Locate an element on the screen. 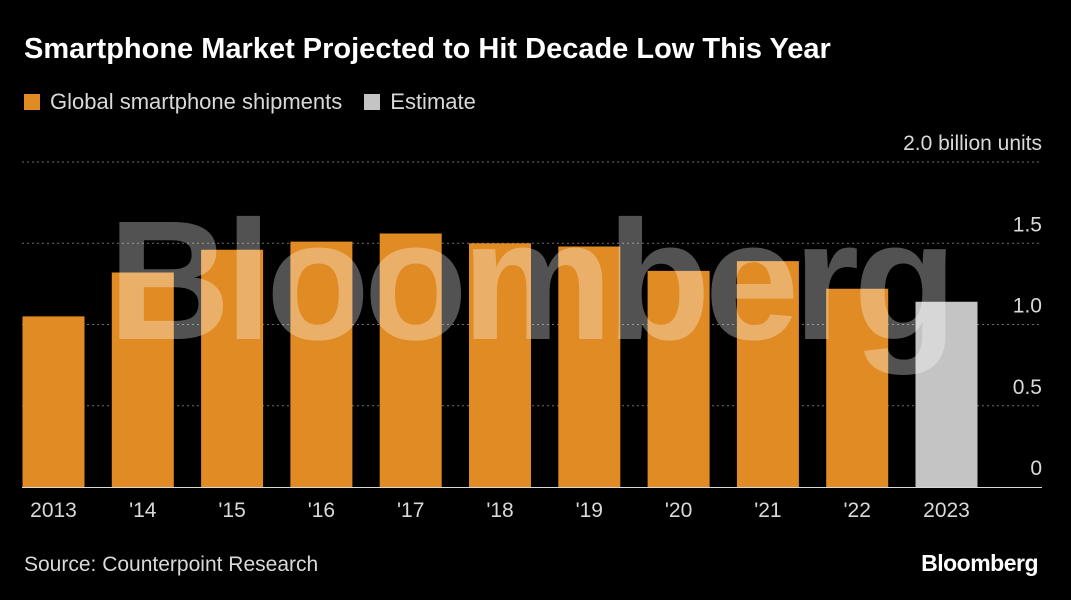  y-tick-label: 0.5 is located at coordinates (1027, 387).